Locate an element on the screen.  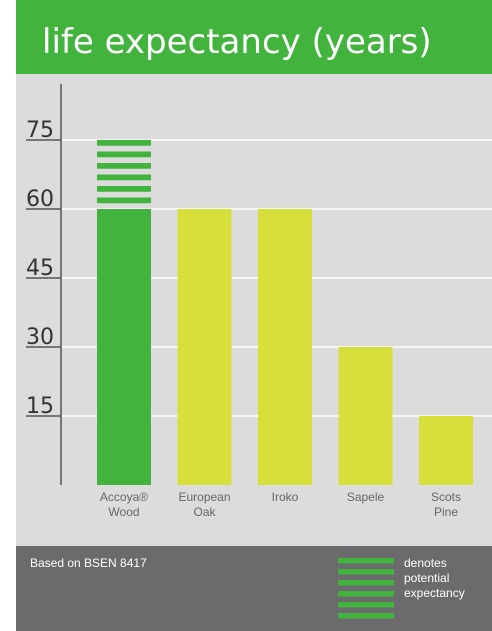
x-tick-label-2-line-2: Oak is located at coordinates (204, 512).